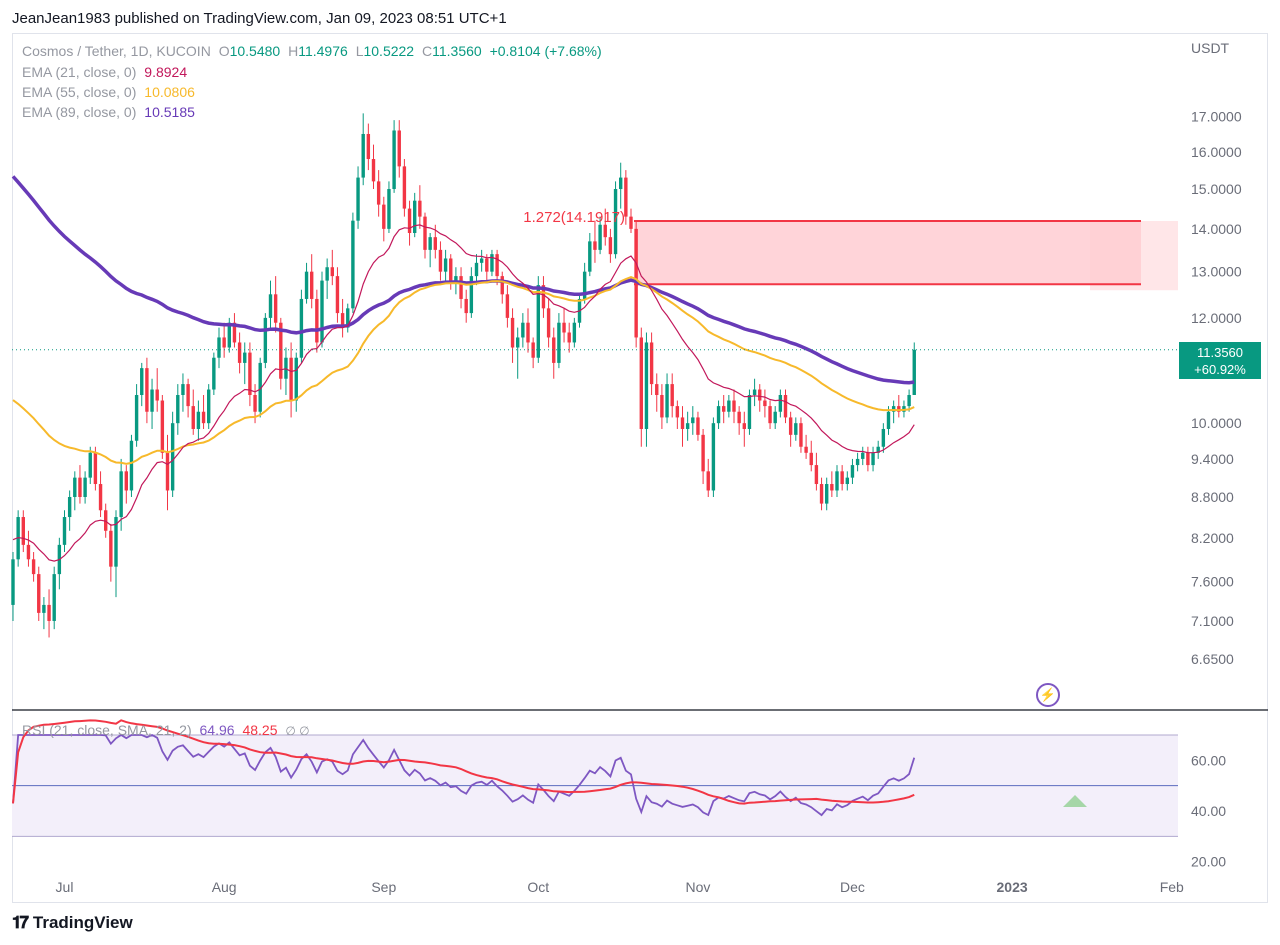  Describe the element at coordinates (1048, 695) in the screenshot. I see `lightning-icon: ⚡` at that location.